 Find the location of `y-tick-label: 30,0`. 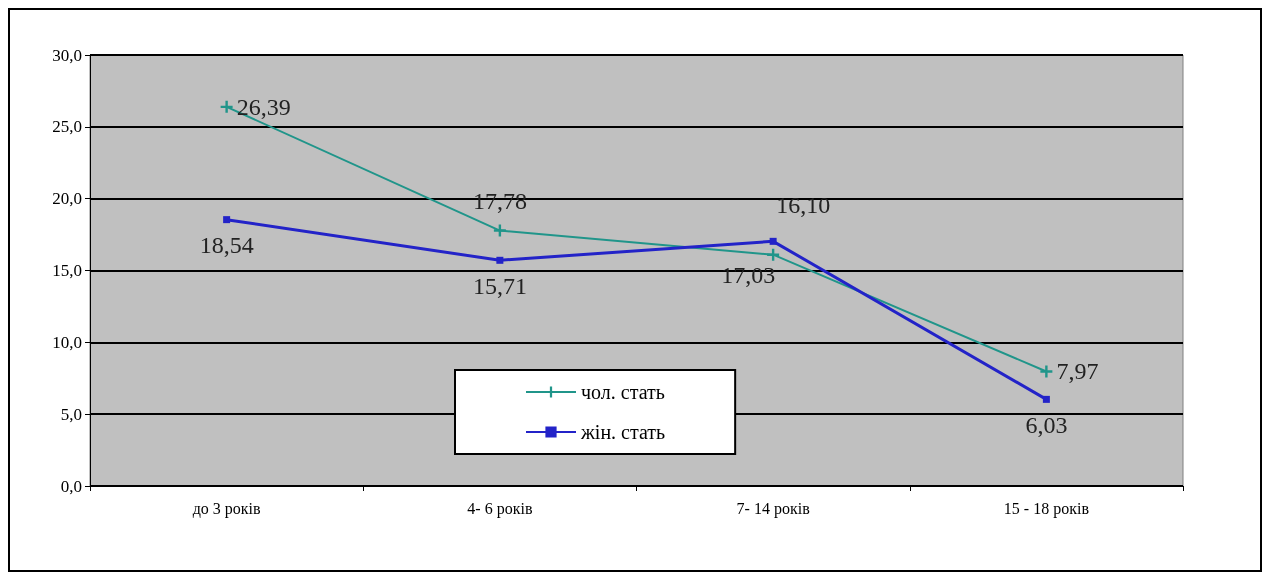

y-tick-label: 30,0 is located at coordinates (67, 55).